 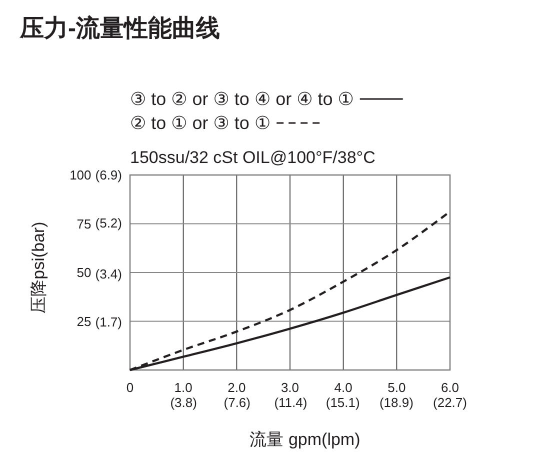 What do you see at coordinates (84, 321) in the screenshot?
I see `y-tick-label: 25` at bounding box center [84, 321].